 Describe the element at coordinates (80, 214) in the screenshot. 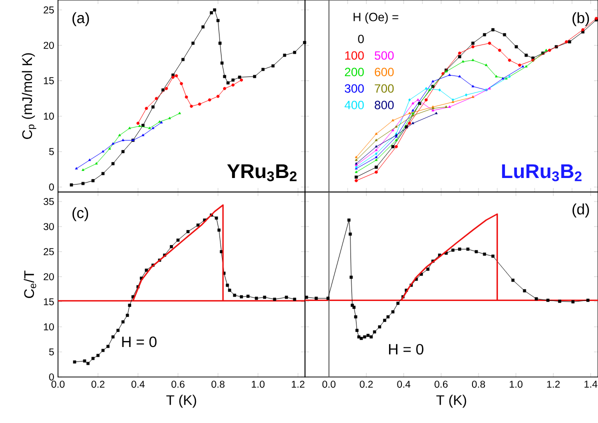

I see `annotation: (c)` at that location.